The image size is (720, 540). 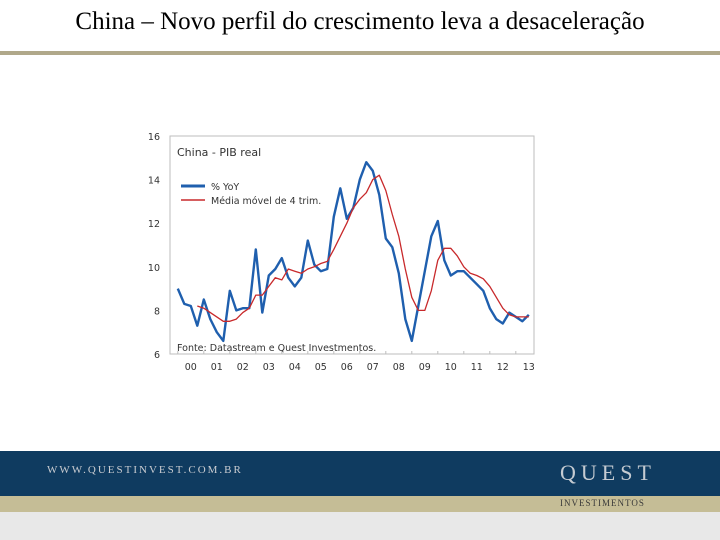 I want to click on y-tick-label: 8, so click(x=157, y=311).